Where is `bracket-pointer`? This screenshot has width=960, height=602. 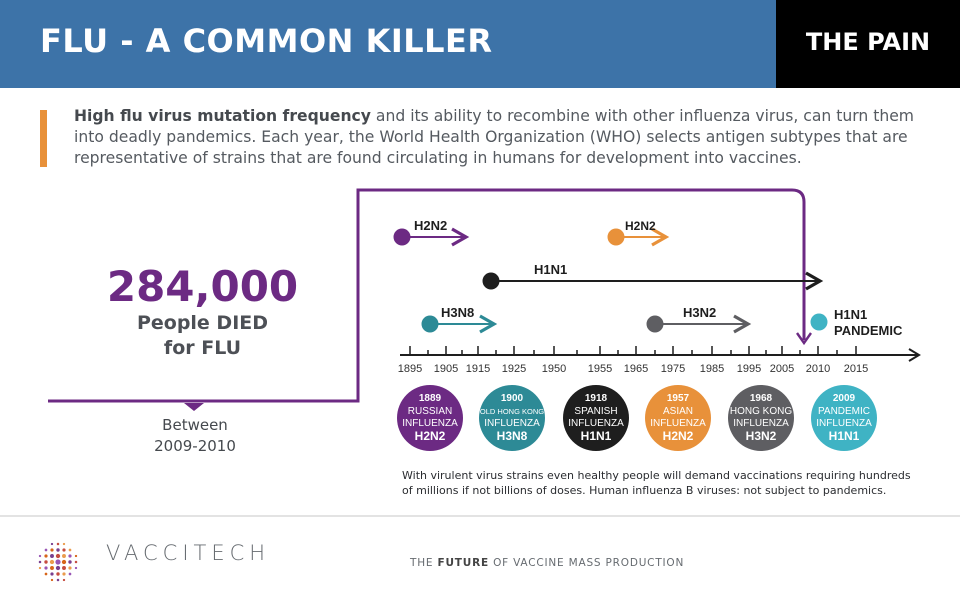
bracket-pointer is located at coordinates (194, 407).